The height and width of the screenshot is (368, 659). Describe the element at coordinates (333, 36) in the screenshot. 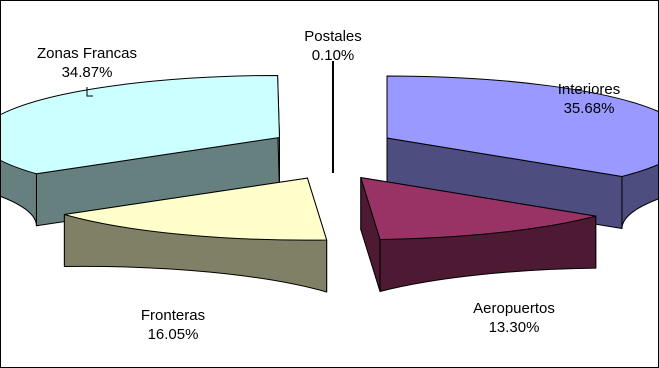

I see `label-postales-name: Postales` at that location.